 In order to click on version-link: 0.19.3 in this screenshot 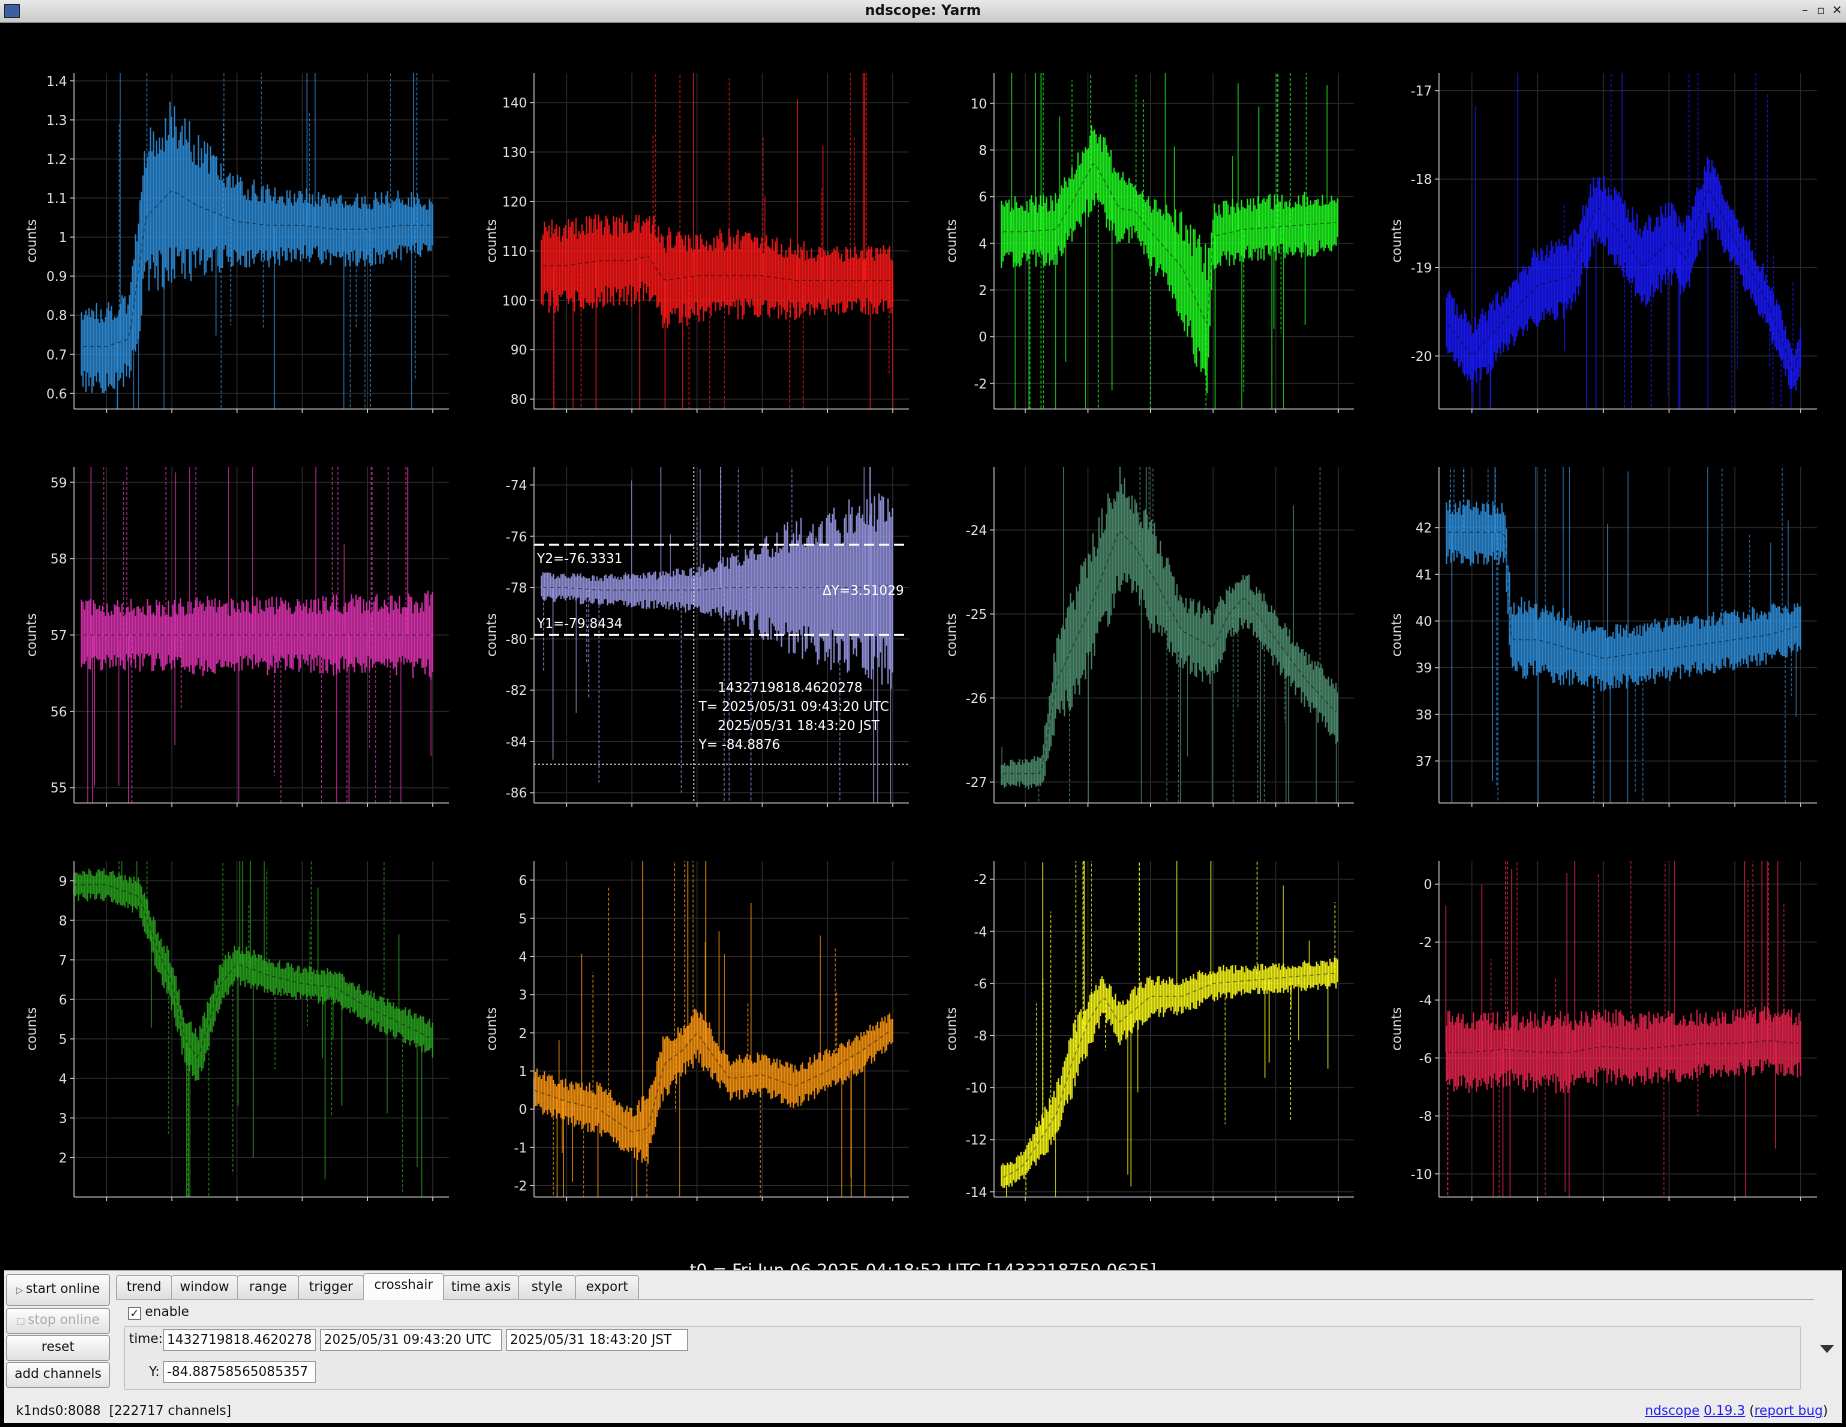, I will do `click(1724, 1411)`.